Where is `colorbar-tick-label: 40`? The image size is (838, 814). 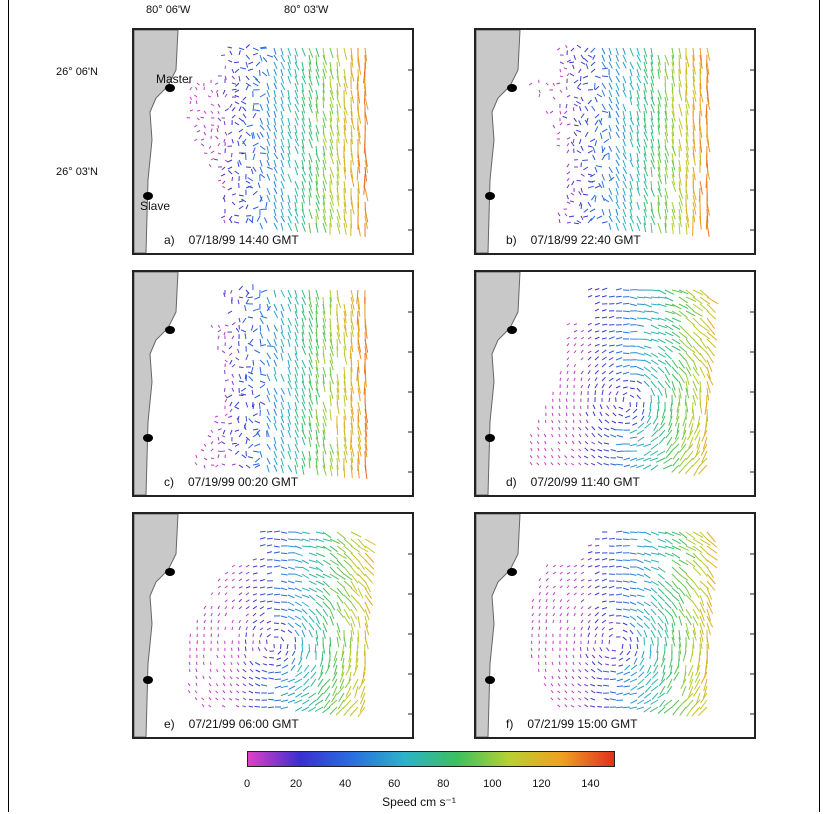
colorbar-tick-label: 40 is located at coordinates (345, 784).